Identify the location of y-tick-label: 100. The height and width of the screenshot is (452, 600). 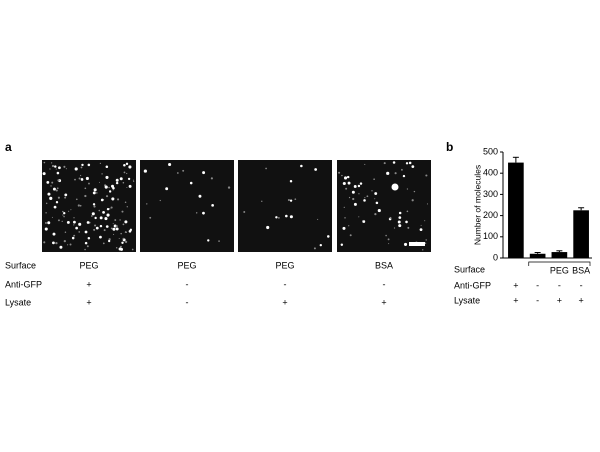
(490, 236).